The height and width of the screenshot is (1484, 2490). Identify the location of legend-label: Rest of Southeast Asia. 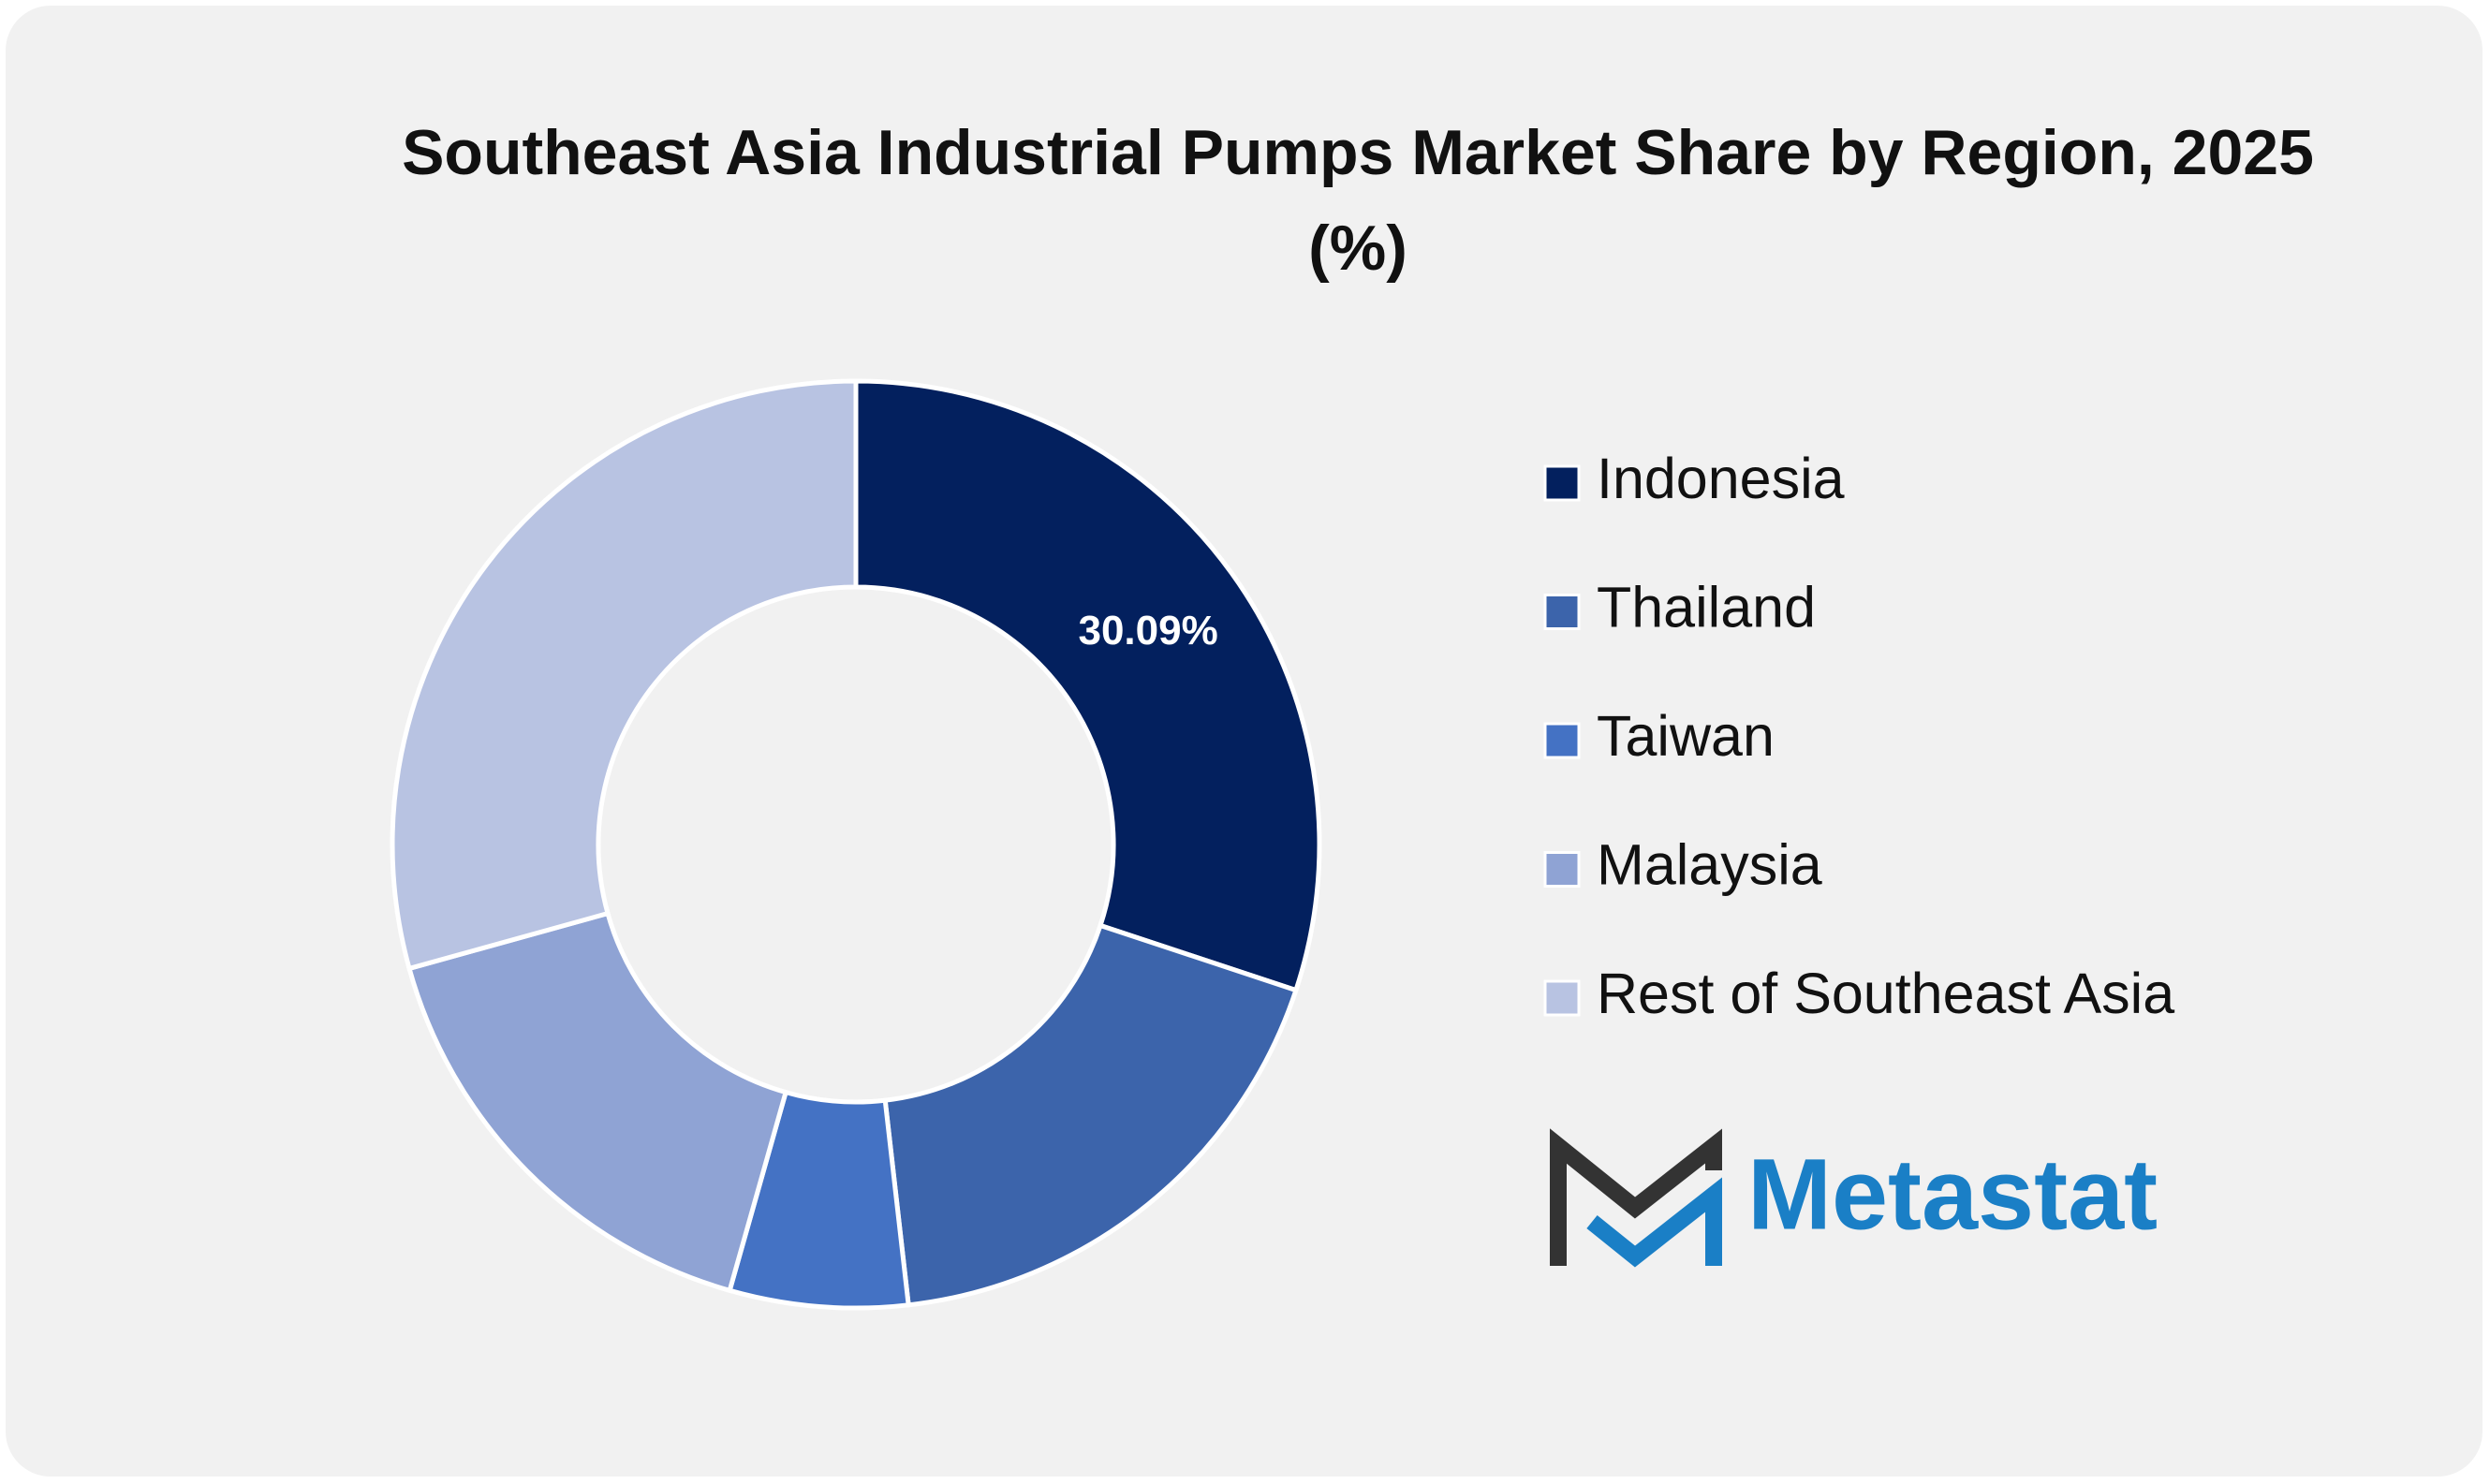
(1885, 993).